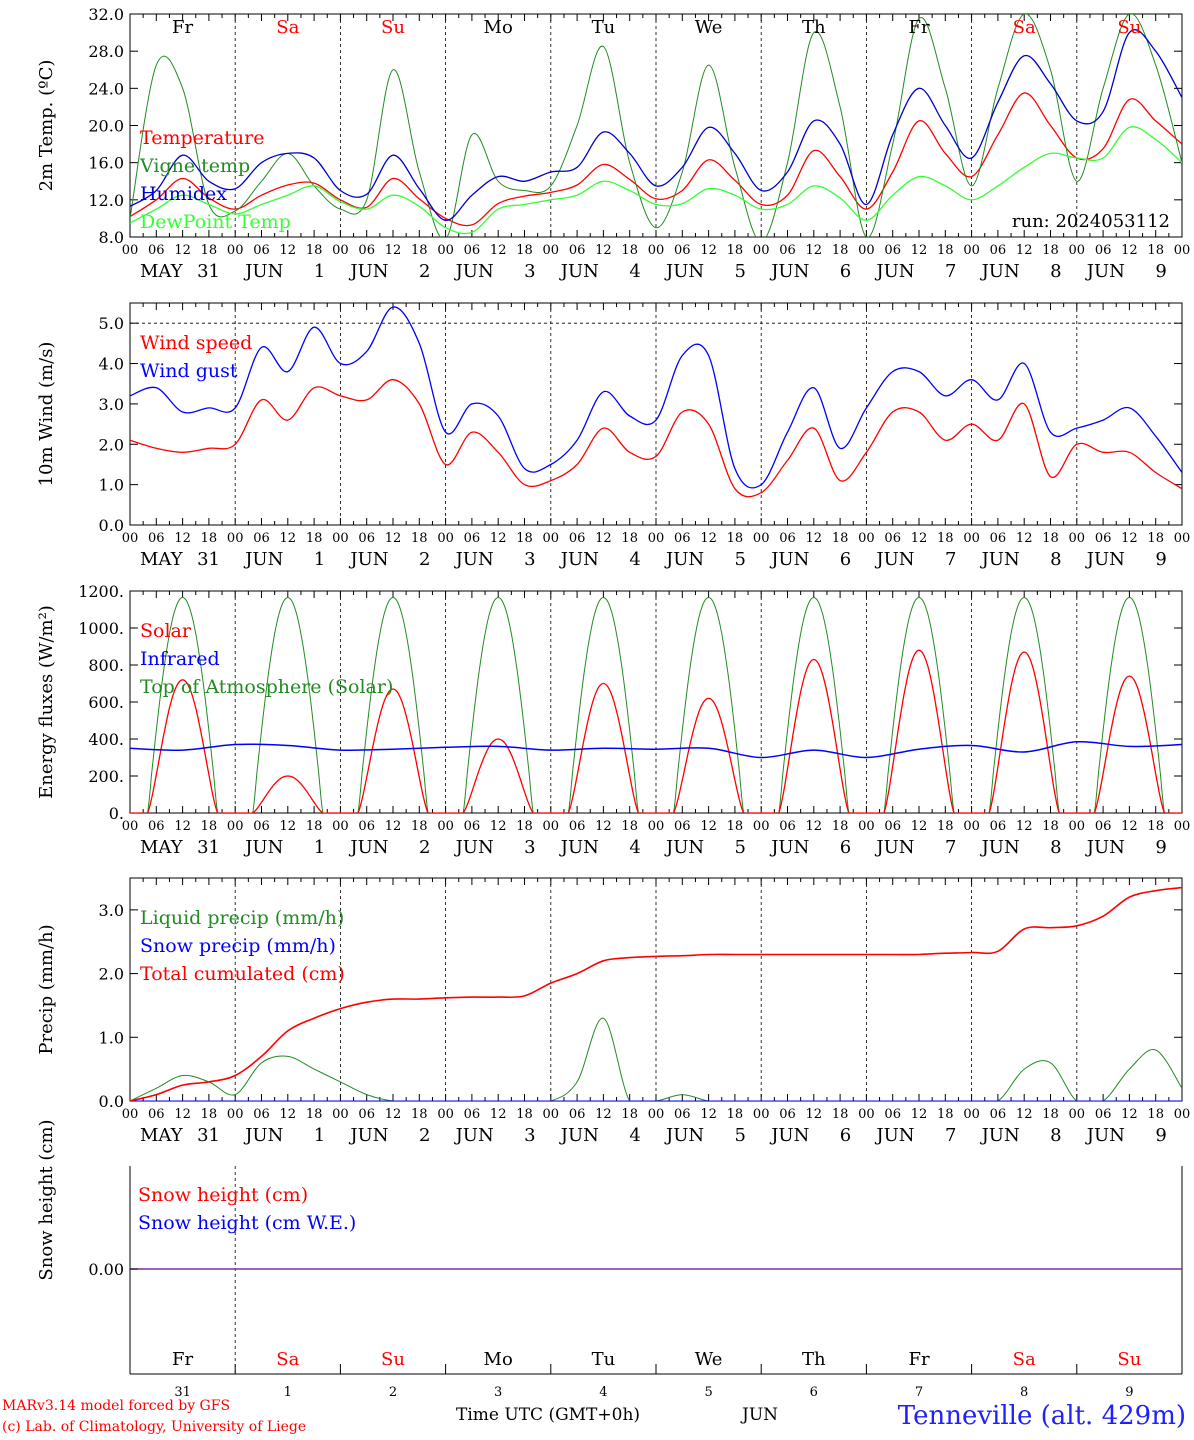 This screenshot has height=1440, width=1194. I want to click on day-name-bottom: Mo, so click(498, 1359).